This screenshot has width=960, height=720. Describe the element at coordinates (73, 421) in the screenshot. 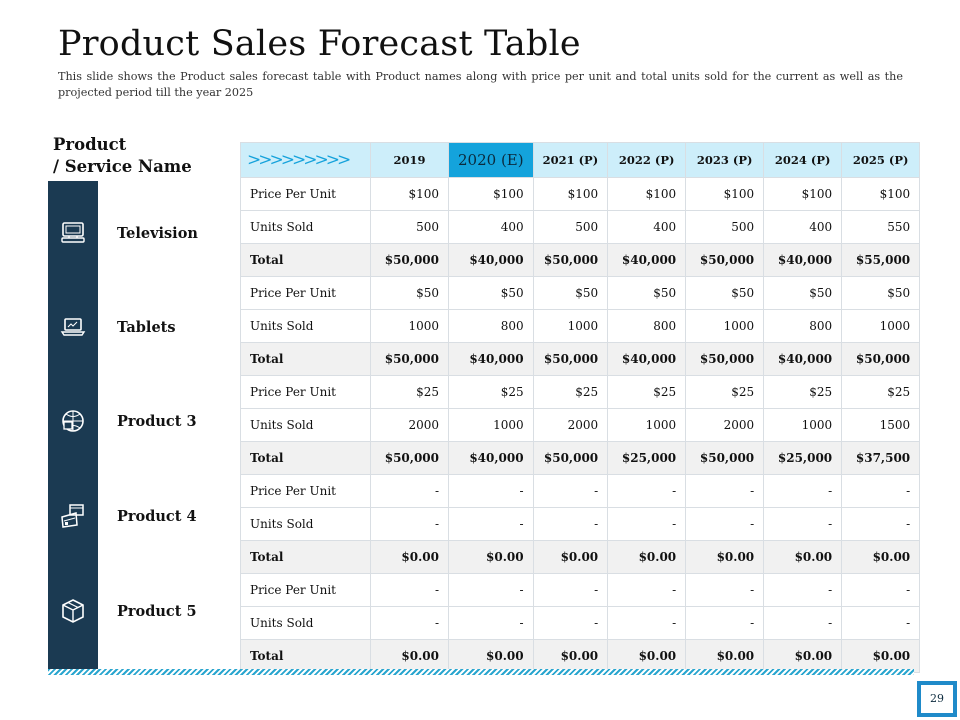

I see `globe-box-icon` at that location.